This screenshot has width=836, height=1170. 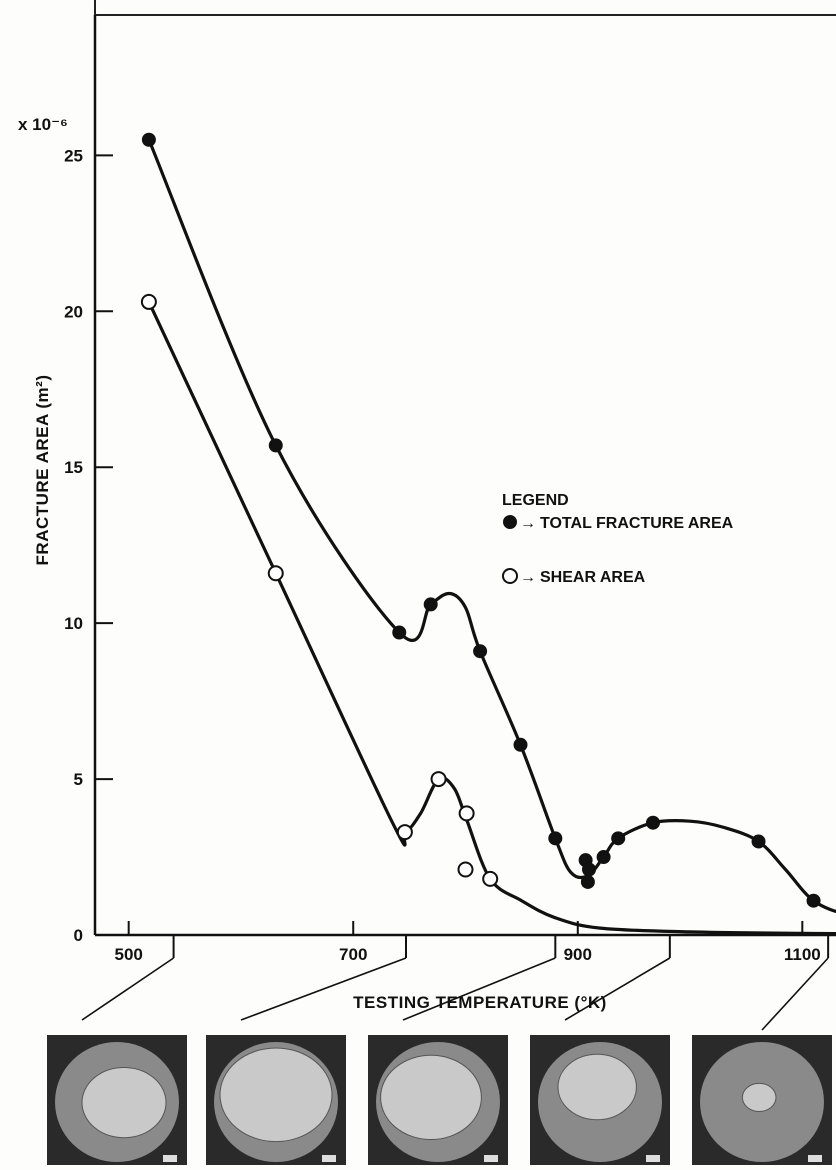 I want to click on y-tick-label-5: 5, so click(x=78, y=779).